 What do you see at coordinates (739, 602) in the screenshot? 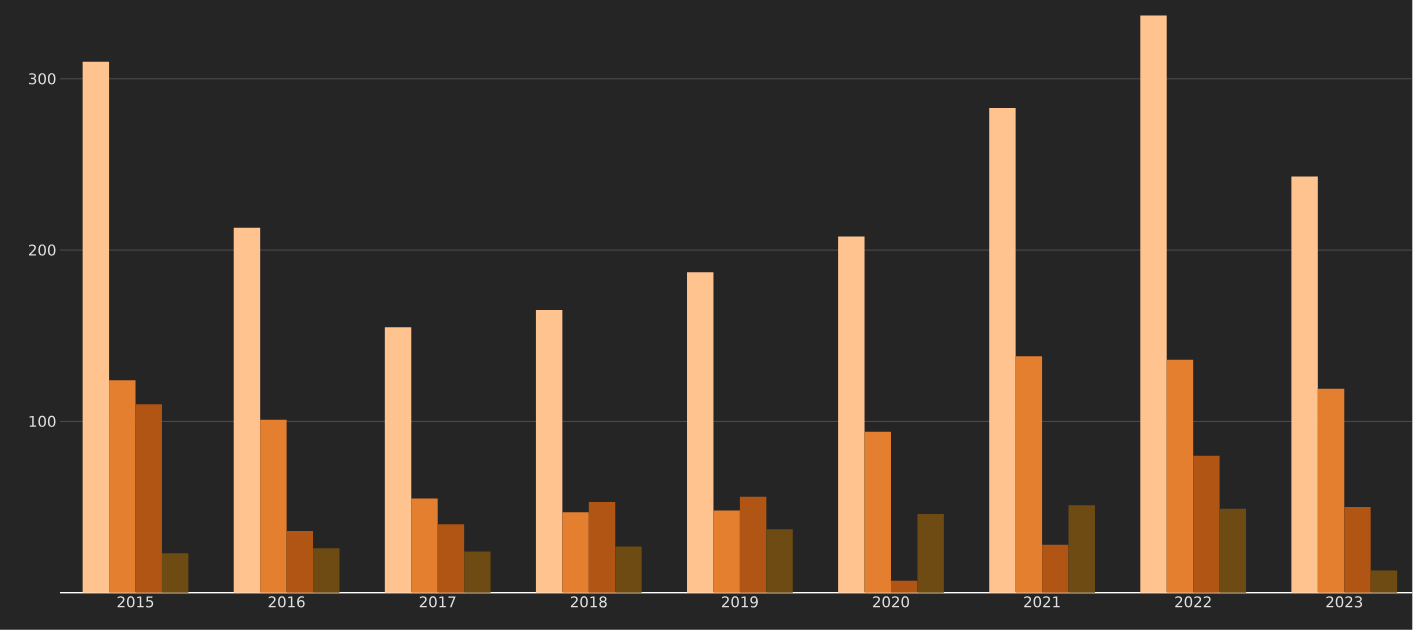
I see `x-tick-label: 2019` at bounding box center [739, 602].